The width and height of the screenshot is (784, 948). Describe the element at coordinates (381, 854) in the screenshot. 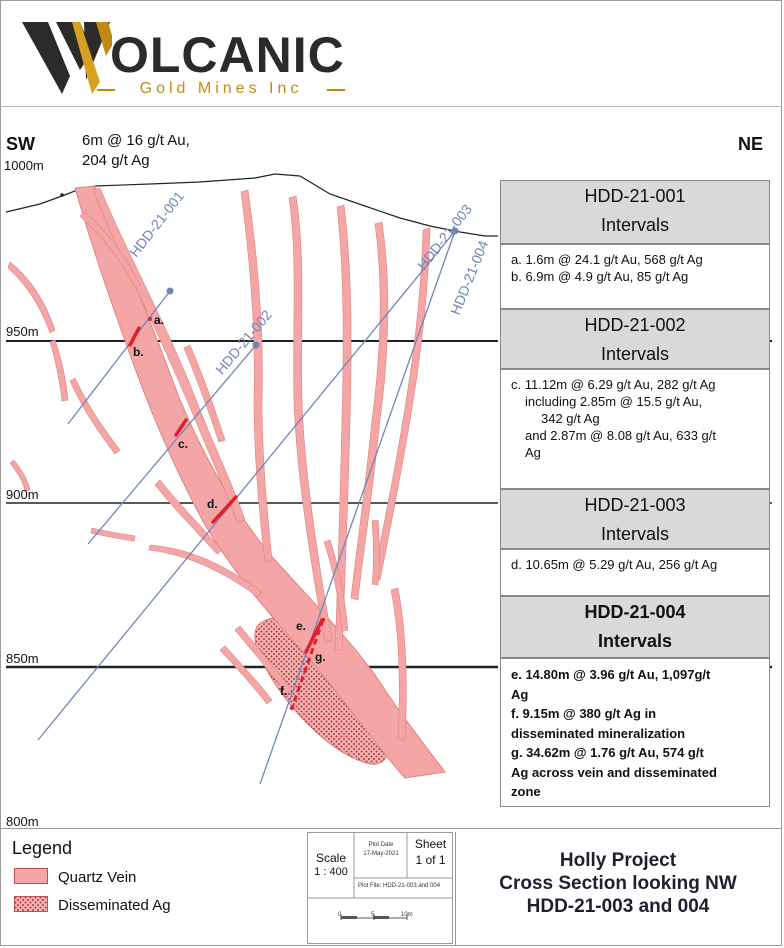

I see `plot-date-value: 17-May-2021` at that location.